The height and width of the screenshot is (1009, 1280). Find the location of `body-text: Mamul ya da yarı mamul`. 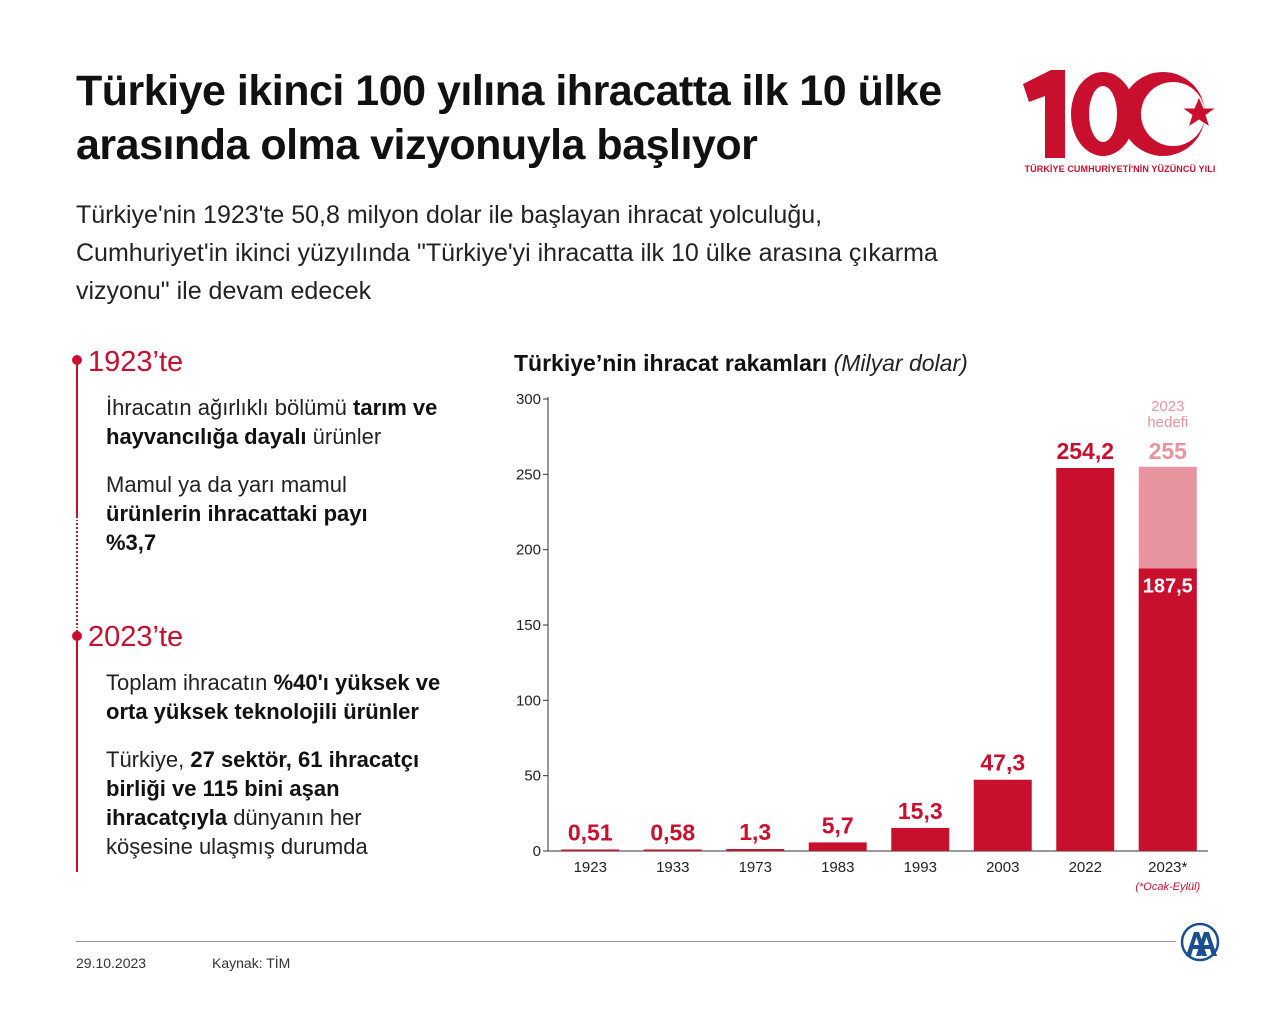

body-text: Mamul ya da yarı mamul is located at coordinates (226, 484).